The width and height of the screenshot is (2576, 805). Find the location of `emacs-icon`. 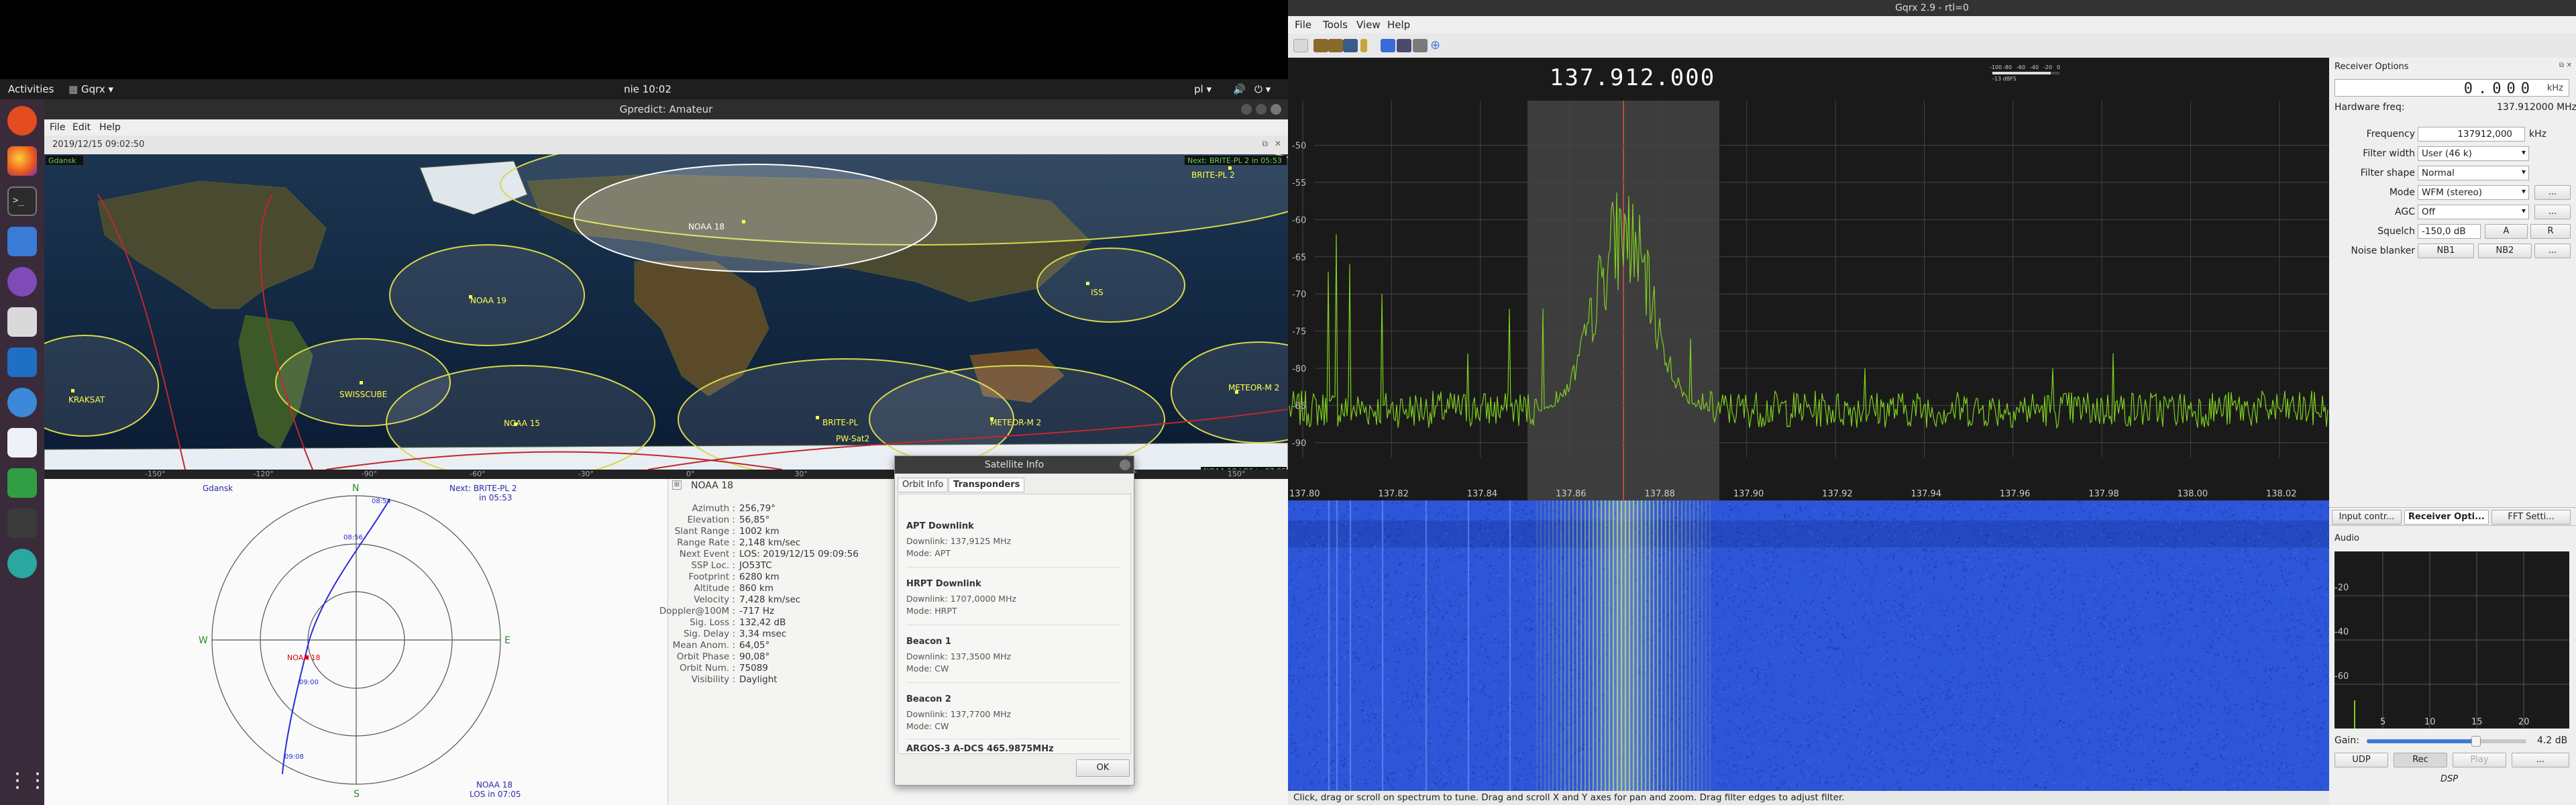

emacs-icon is located at coordinates (22, 282).